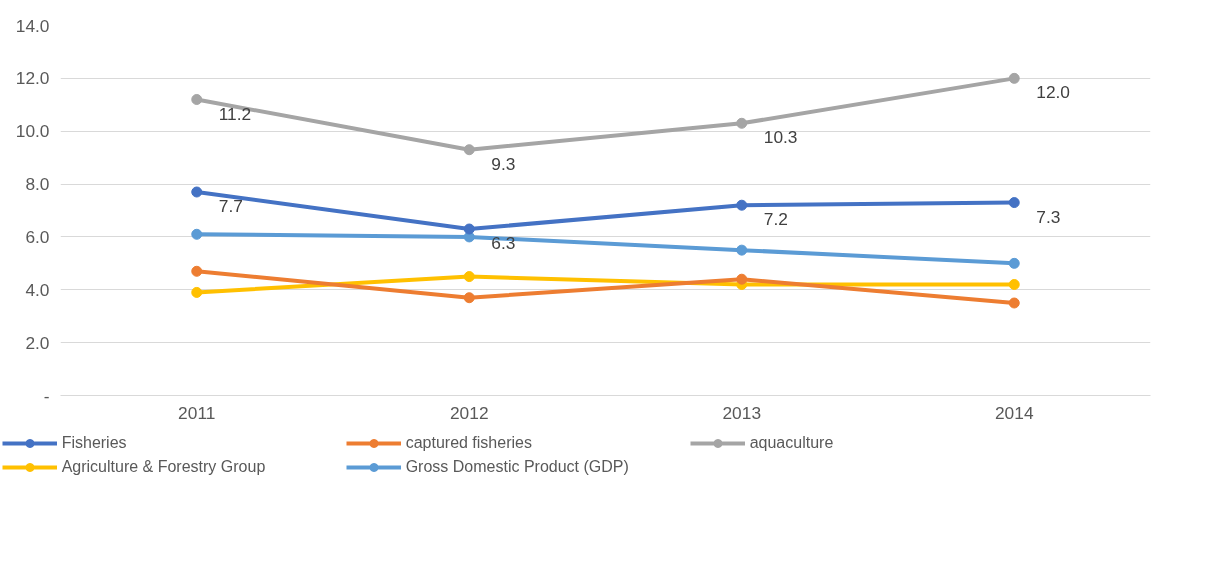 This screenshot has height=575, width=1208. Describe the element at coordinates (742, 412) in the screenshot. I see `x-tick-label: 2013` at that location.